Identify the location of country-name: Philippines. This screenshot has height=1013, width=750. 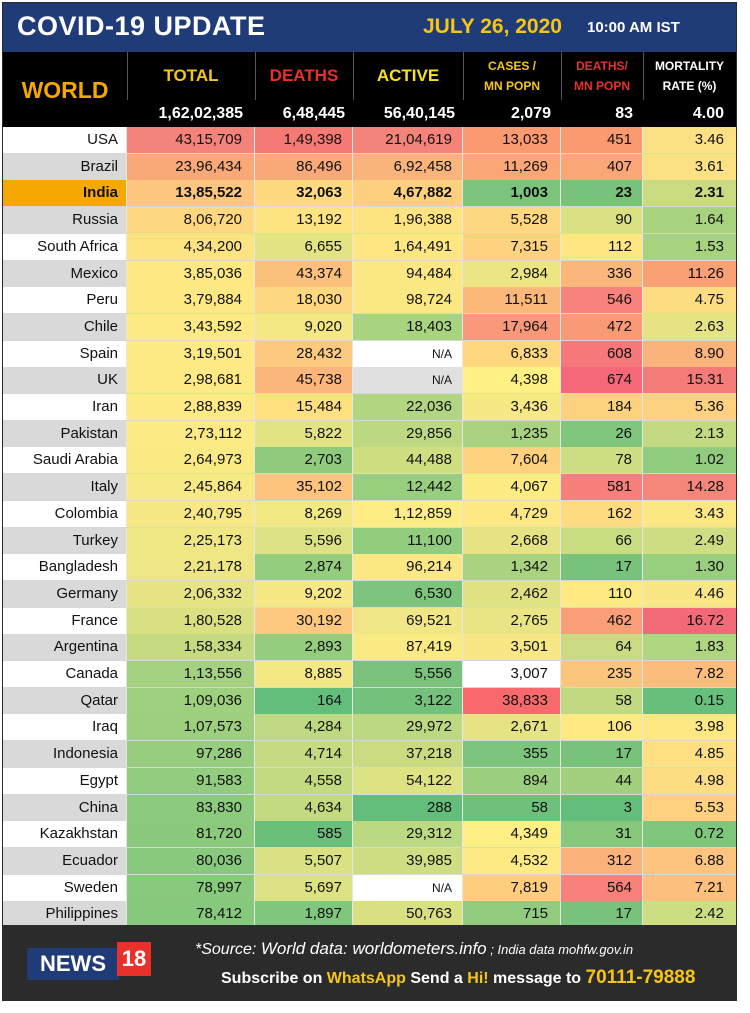
(65, 914).